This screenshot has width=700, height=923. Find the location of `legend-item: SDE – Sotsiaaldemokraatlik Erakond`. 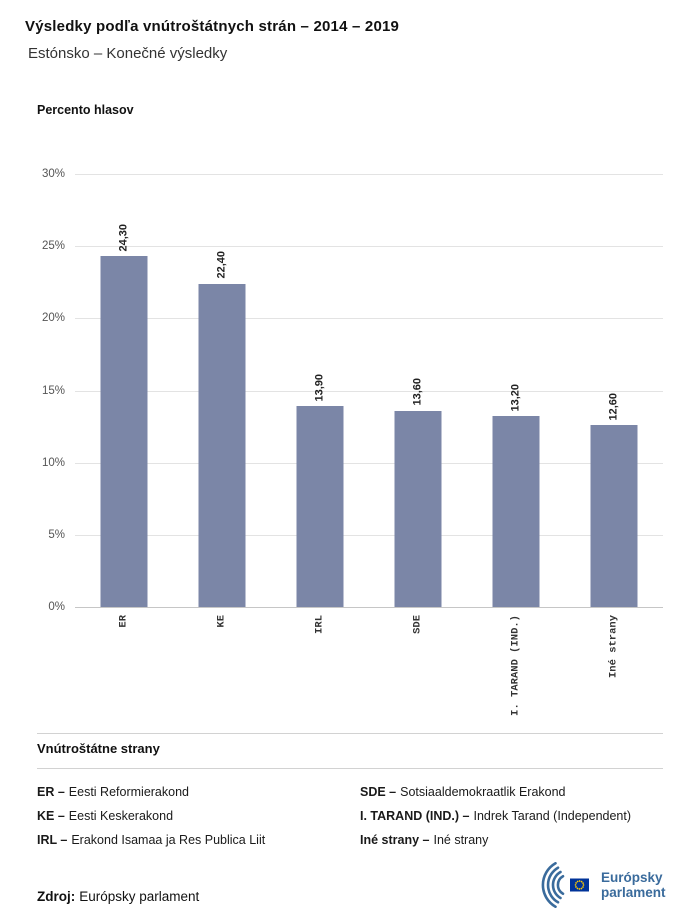

legend-item: SDE – Sotsiaaldemokraatlik Erakond is located at coordinates (495, 792).